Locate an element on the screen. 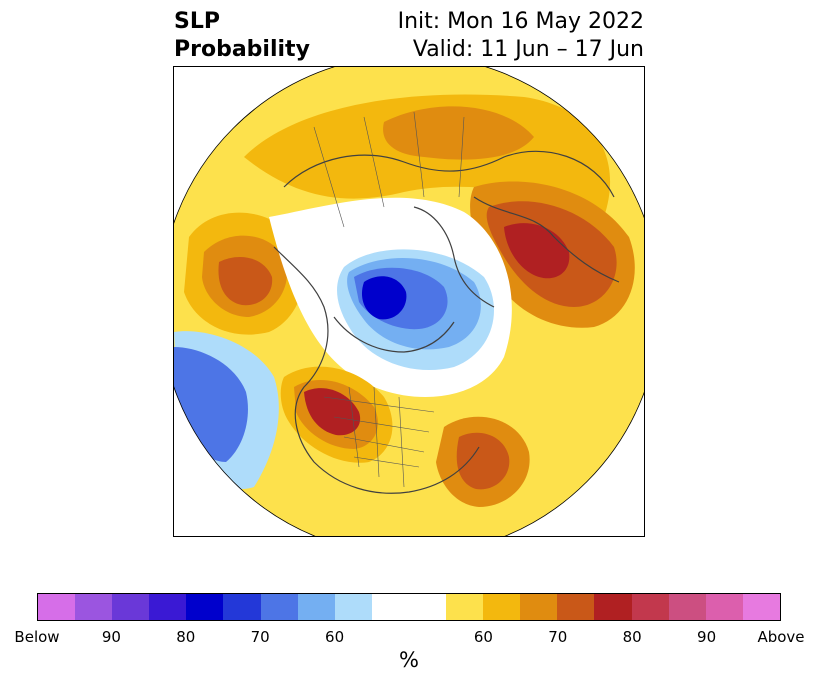  title: SLP Probability is located at coordinates (242, 36).